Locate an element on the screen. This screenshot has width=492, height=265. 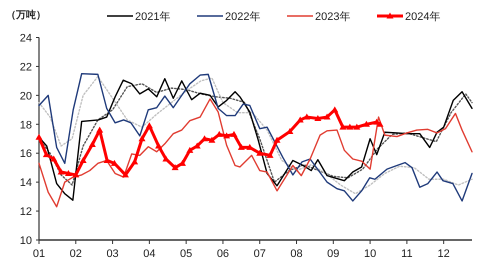
x-tick-label: 05 is located at coordinates (186, 254).